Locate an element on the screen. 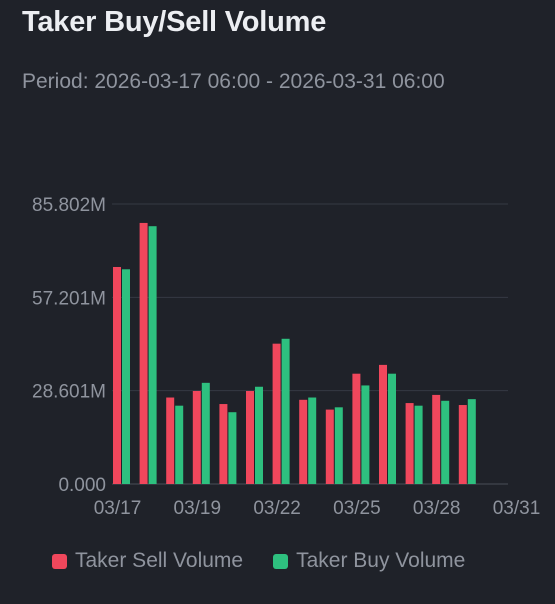  x-tick-label: 03/28 is located at coordinates (437, 508).